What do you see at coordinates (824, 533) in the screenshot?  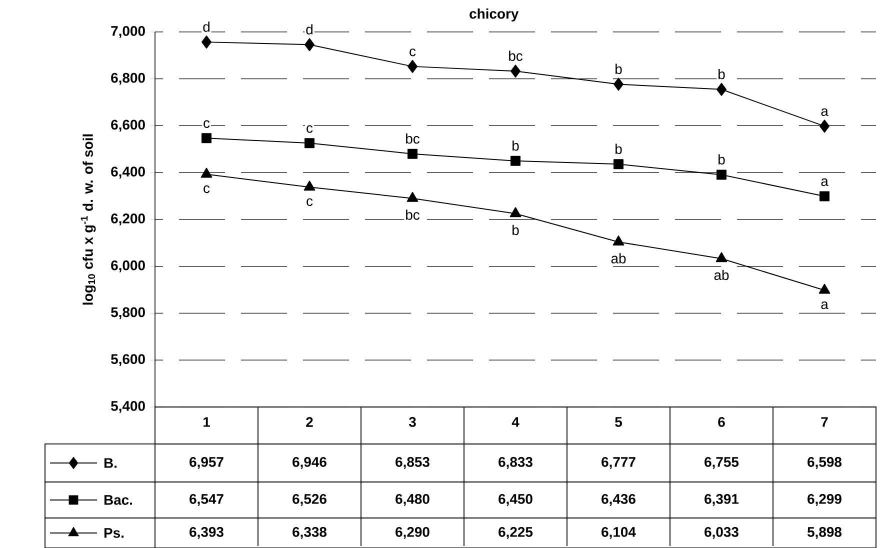 I see `data-label: 5,898` at bounding box center [824, 533].